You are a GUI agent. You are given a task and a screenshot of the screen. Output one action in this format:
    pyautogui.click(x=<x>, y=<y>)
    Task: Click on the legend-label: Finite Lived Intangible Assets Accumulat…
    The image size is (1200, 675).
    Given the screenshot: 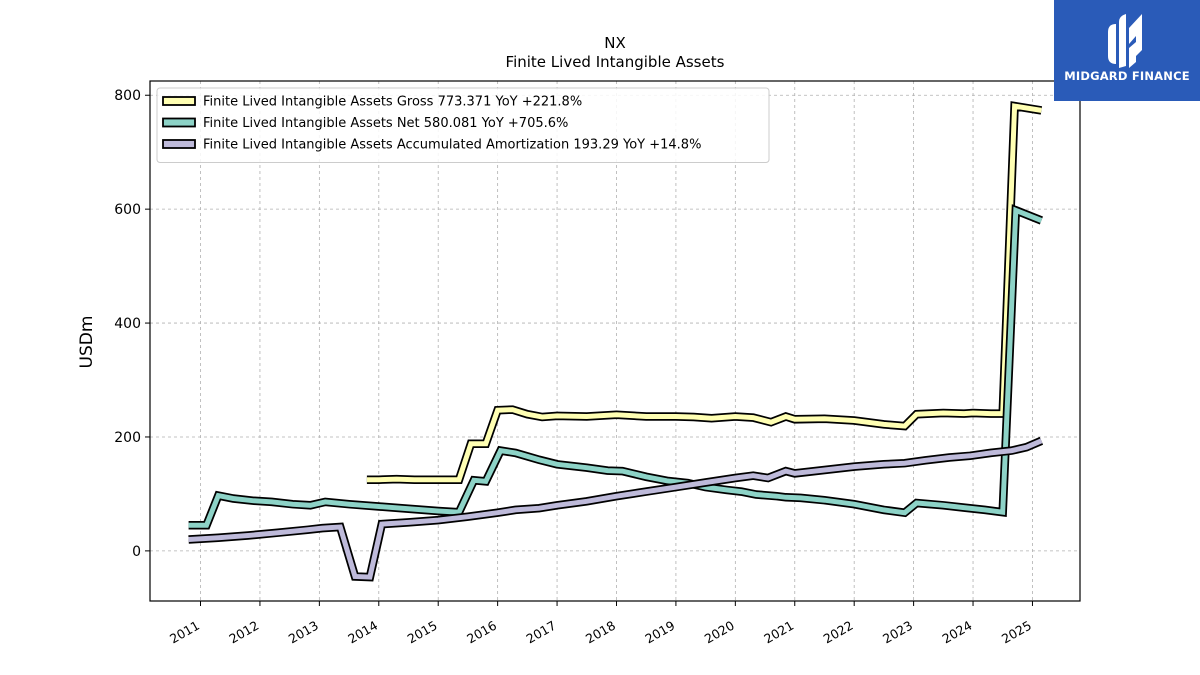 What is the action you would take?
    pyautogui.click(x=452, y=145)
    